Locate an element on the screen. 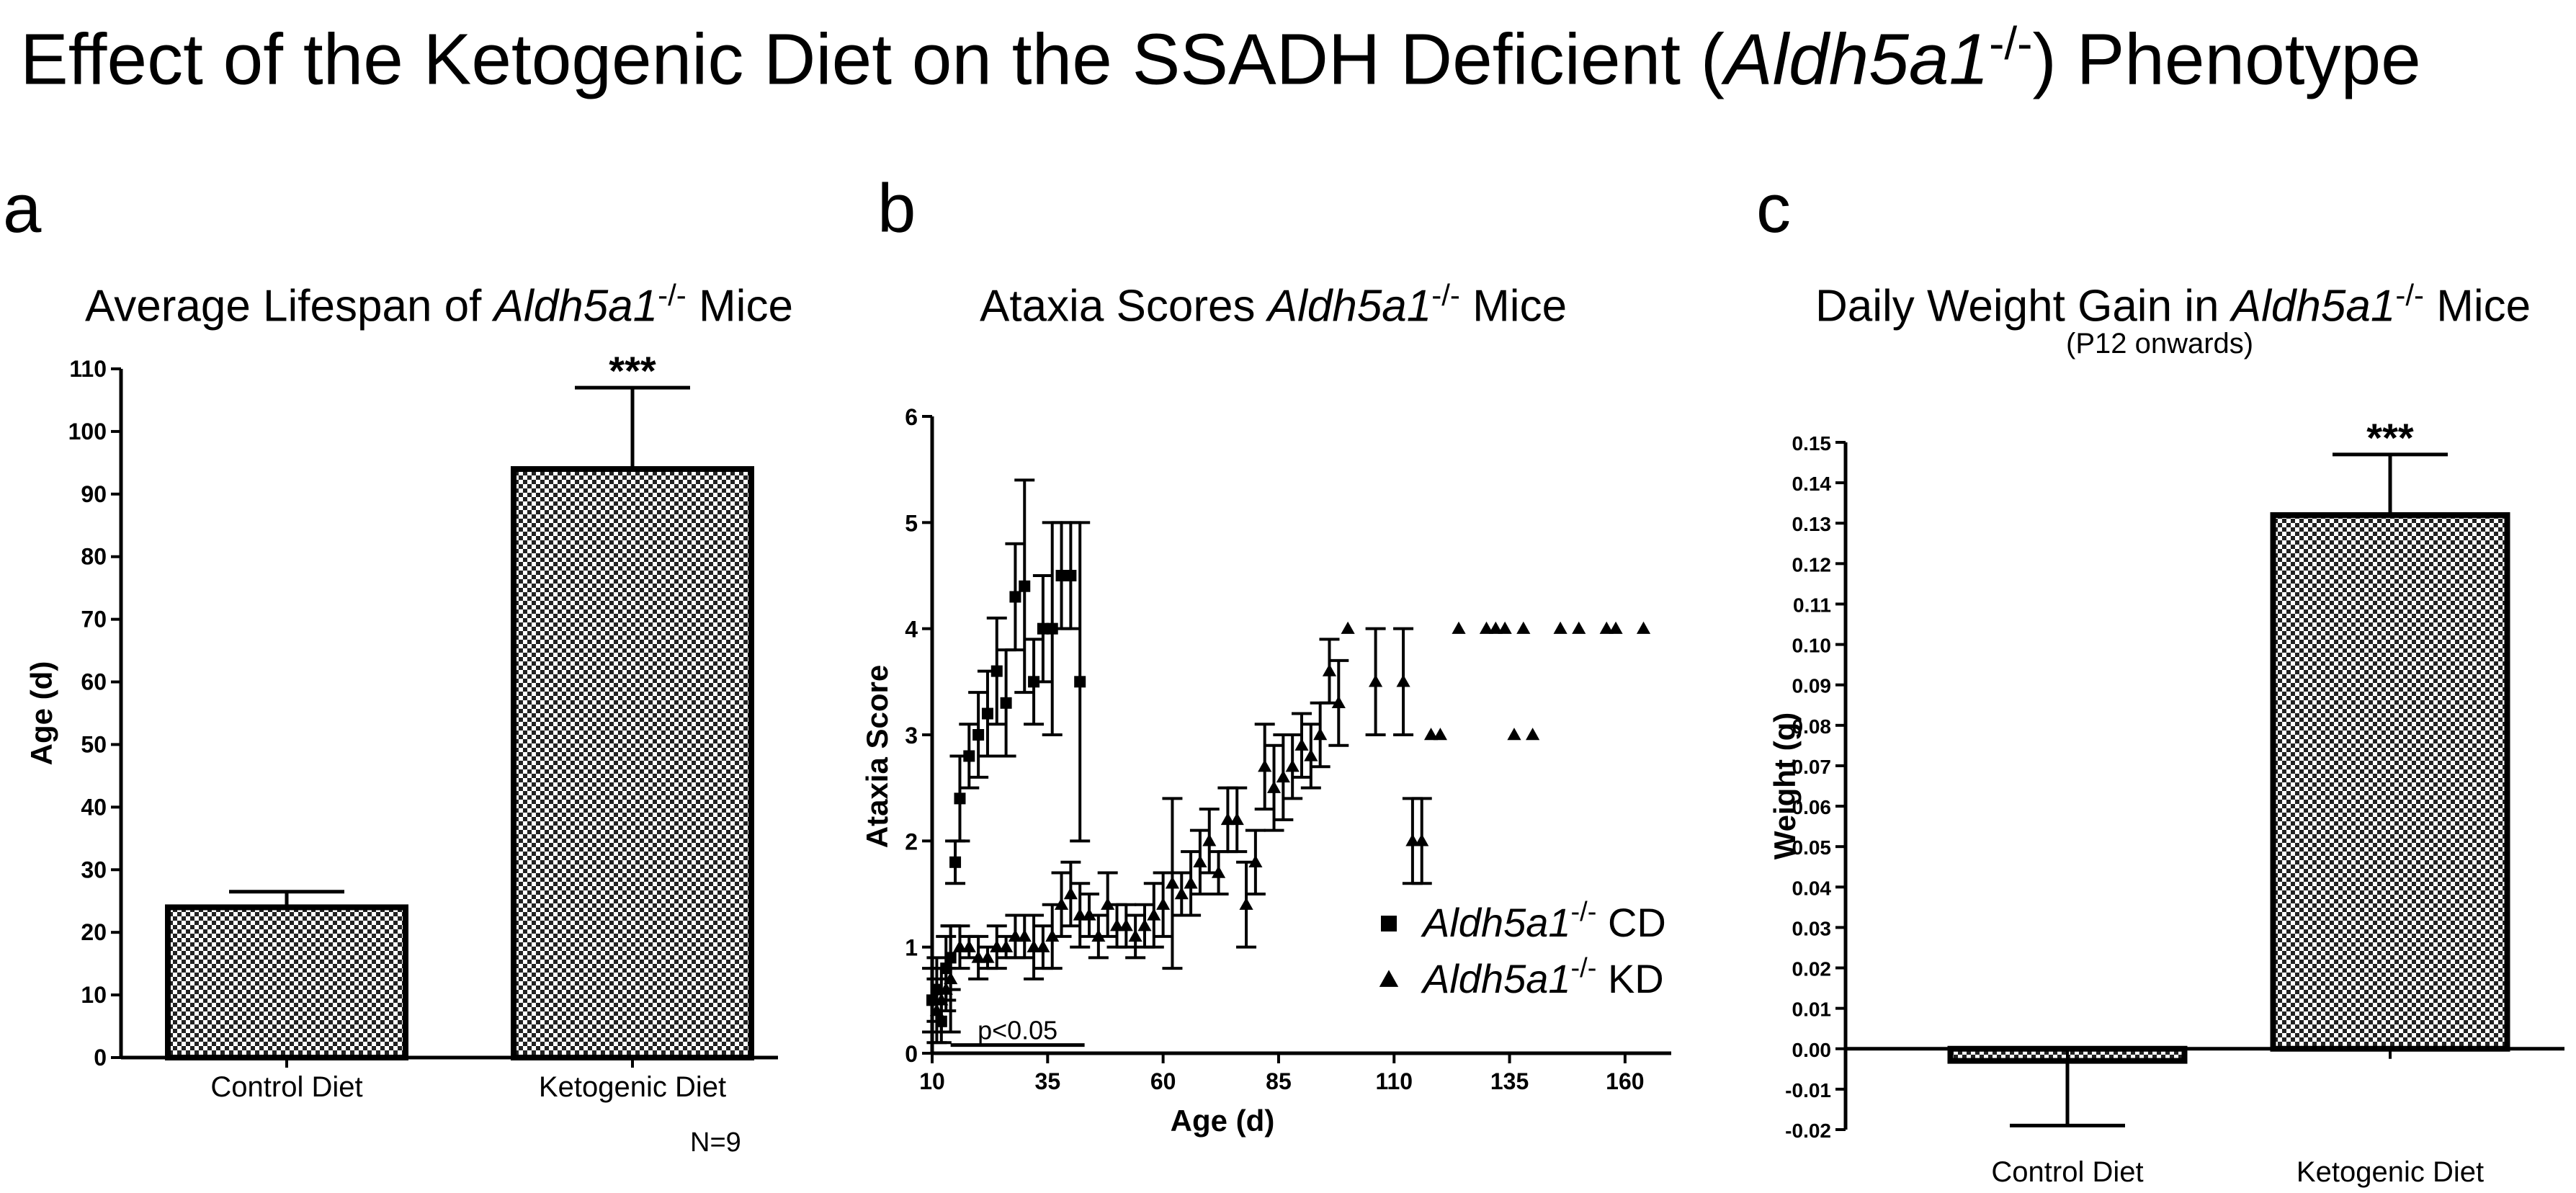 The height and width of the screenshot is (1193, 2576). panel-a-title: Average Lifespan of Aldh5a1-/- Mice is located at coordinates (439, 304).